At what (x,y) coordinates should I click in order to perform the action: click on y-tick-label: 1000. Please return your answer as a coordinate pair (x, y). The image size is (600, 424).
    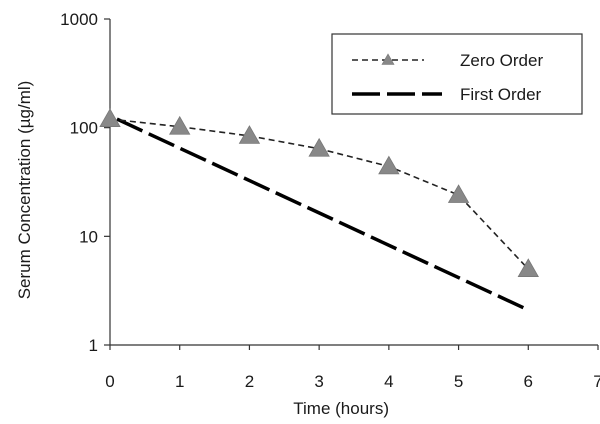
    Looking at the image, I should click on (79, 19).